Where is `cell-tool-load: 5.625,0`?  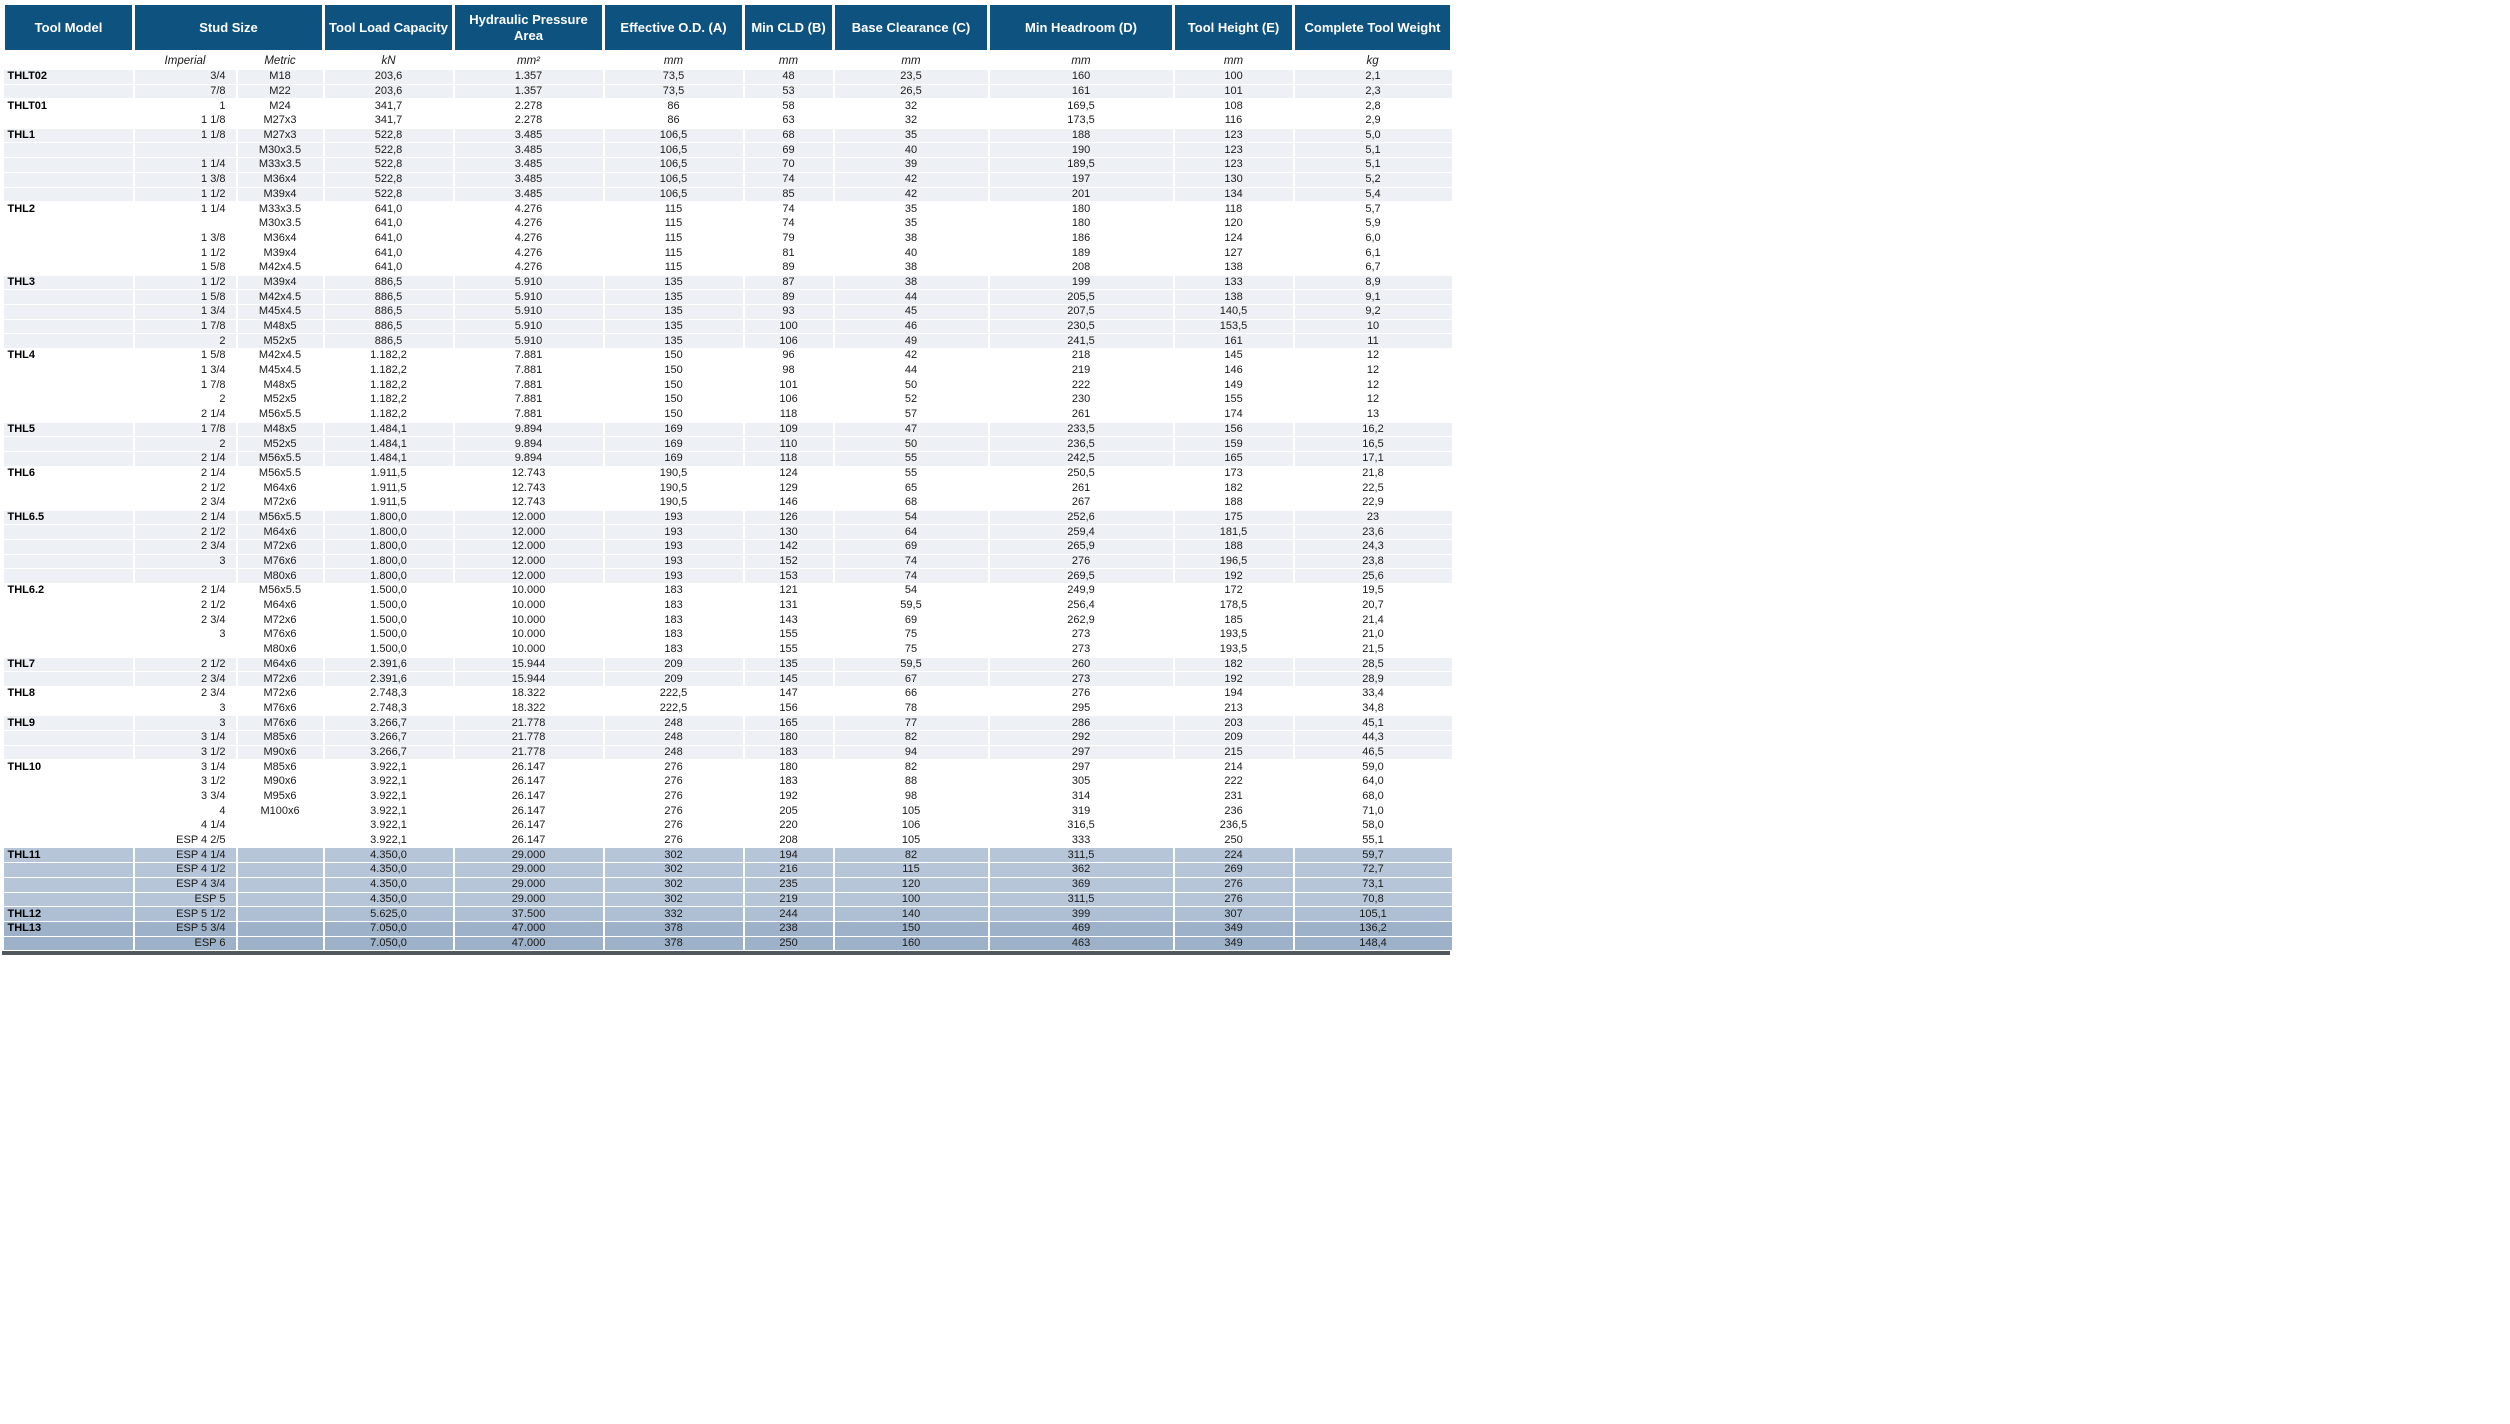 cell-tool-load: 5.625,0 is located at coordinates (389, 914).